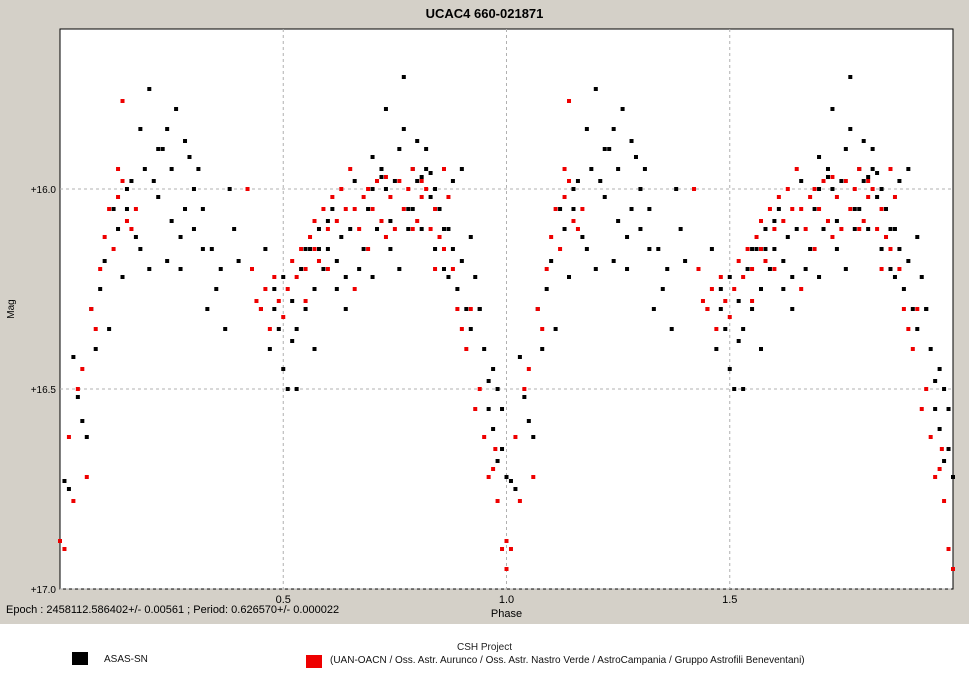 The width and height of the screenshot is (969, 678). What do you see at coordinates (80, 658) in the screenshot?
I see `legend-swatch-asas-sn` at bounding box center [80, 658].